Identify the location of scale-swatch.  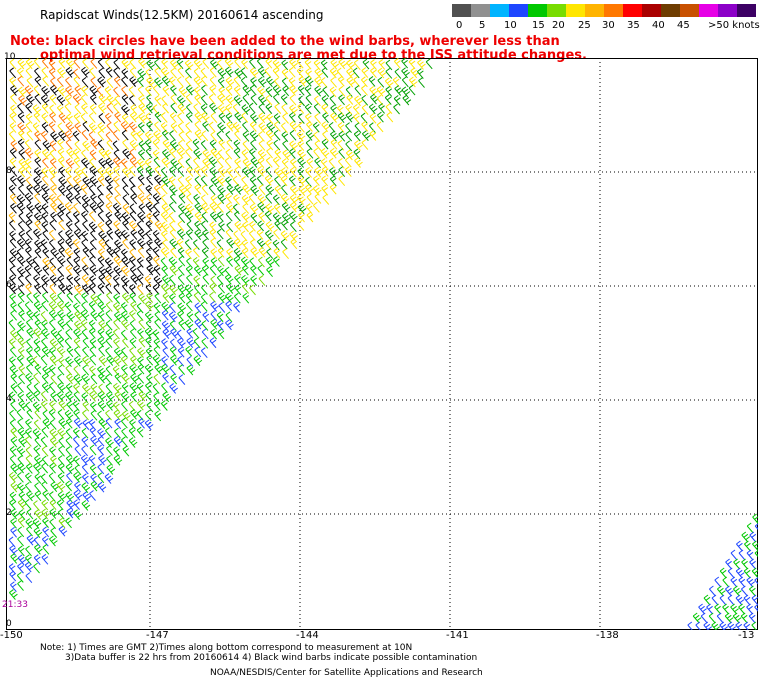
(670, 10).